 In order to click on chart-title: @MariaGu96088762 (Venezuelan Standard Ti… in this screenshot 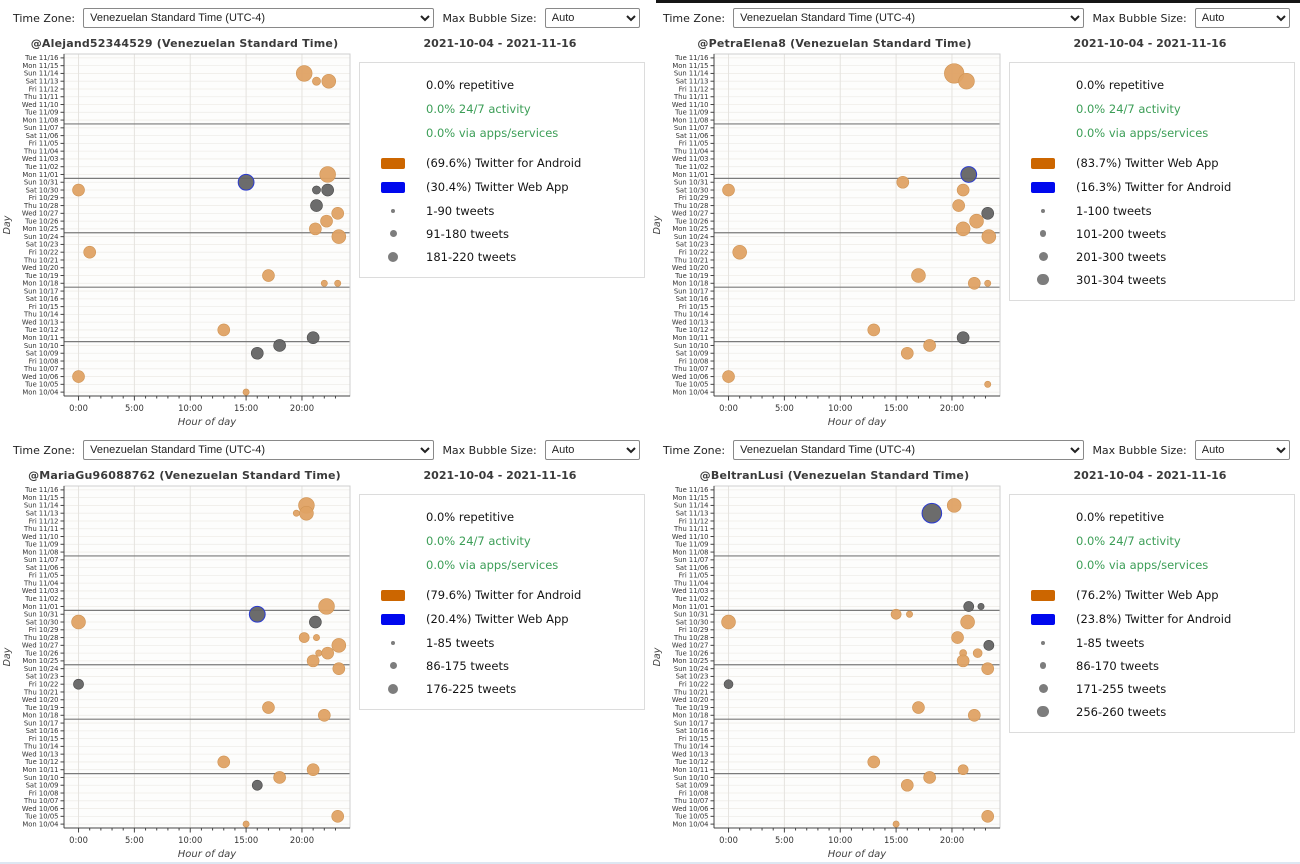, I will do `click(184, 475)`.